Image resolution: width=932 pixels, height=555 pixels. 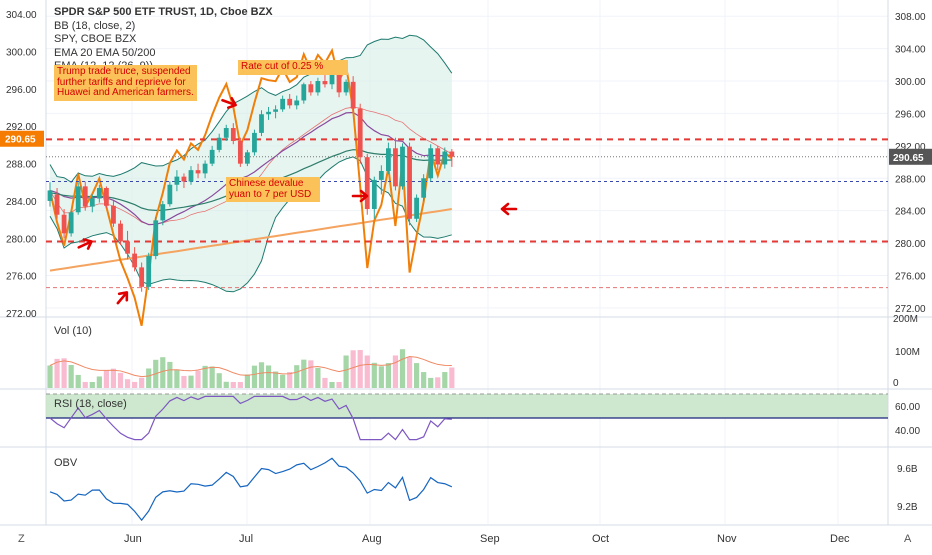 I want to click on auto-scale-button: A, so click(x=908, y=539).